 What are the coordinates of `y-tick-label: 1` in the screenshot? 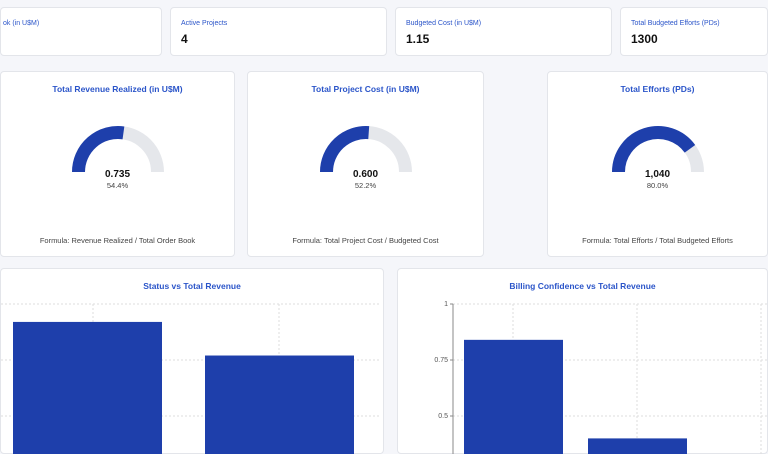 It's located at (446, 304).